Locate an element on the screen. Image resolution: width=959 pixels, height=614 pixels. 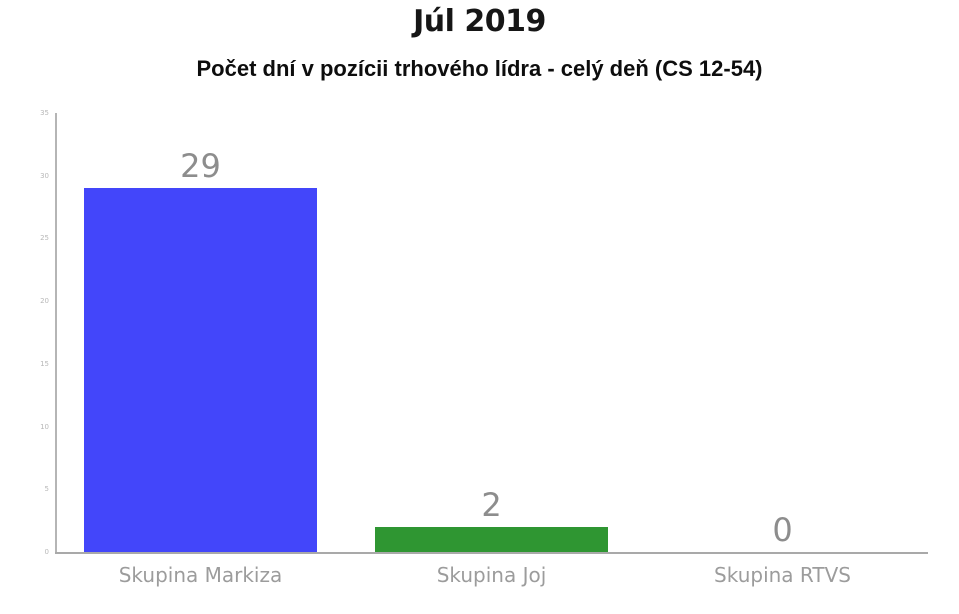
y-tick-label-30: 30 is located at coordinates (44, 175).